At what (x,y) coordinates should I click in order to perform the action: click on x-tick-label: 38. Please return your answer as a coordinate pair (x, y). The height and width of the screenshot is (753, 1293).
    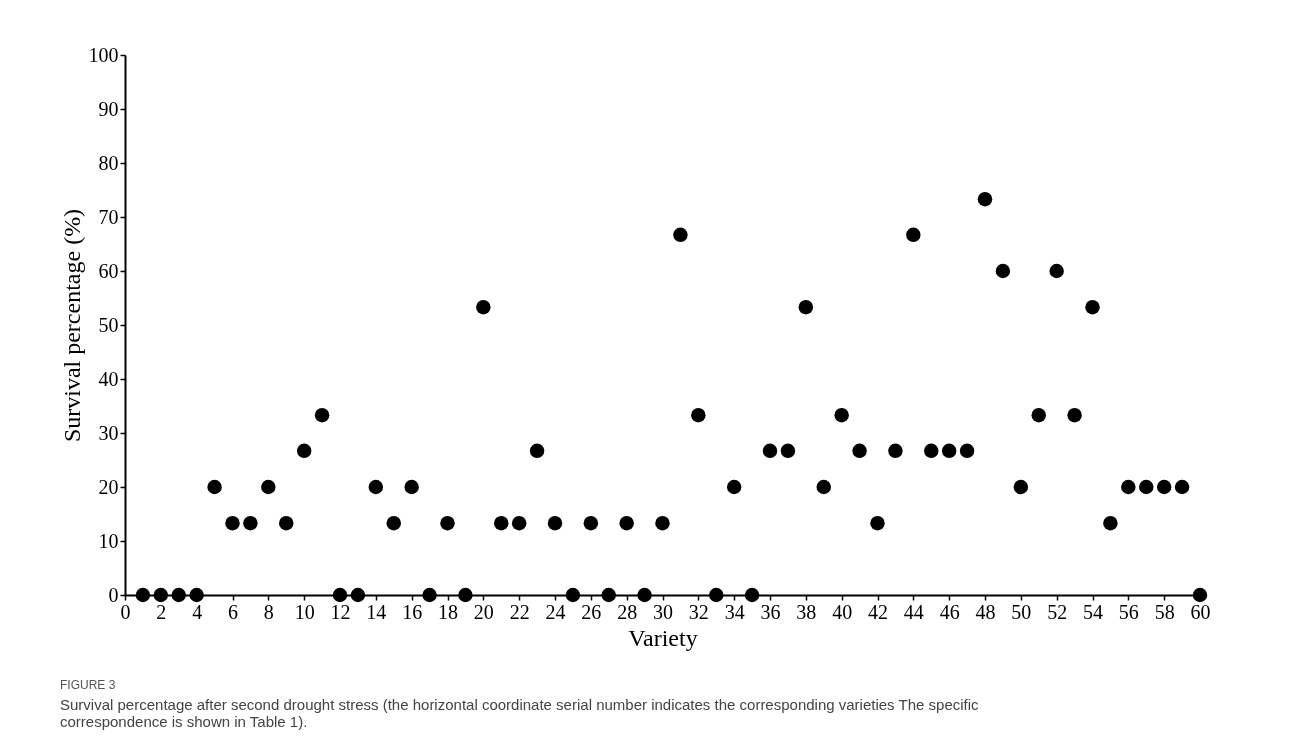
    Looking at the image, I should click on (806, 611).